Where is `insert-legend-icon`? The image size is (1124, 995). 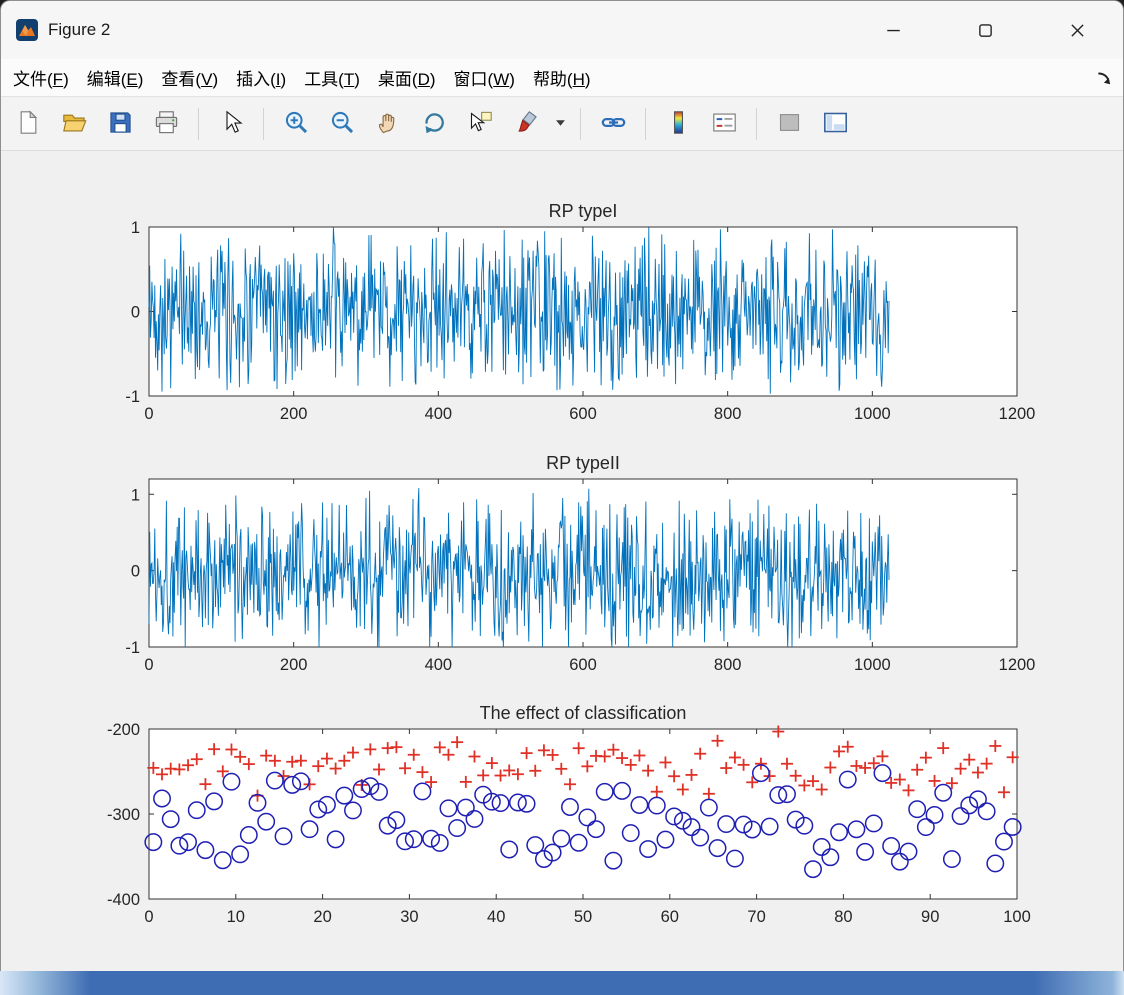
insert-legend-icon is located at coordinates (724, 124).